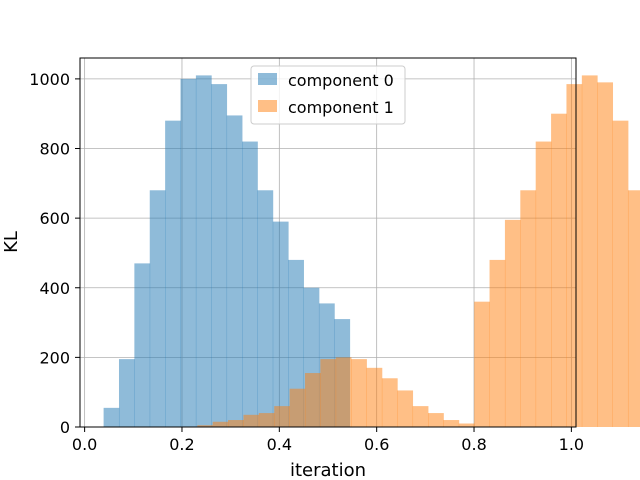 The height and width of the screenshot is (480, 640). What do you see at coordinates (571, 444) in the screenshot?
I see `x-tick-label: 1.0` at bounding box center [571, 444].